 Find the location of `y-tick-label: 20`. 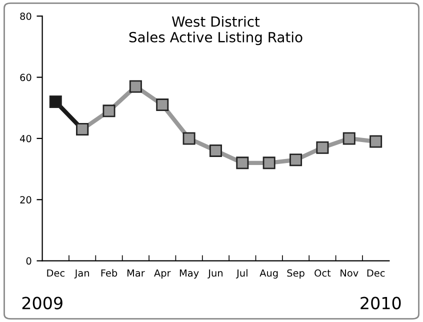

y-tick-label: 20 is located at coordinates (26, 200).